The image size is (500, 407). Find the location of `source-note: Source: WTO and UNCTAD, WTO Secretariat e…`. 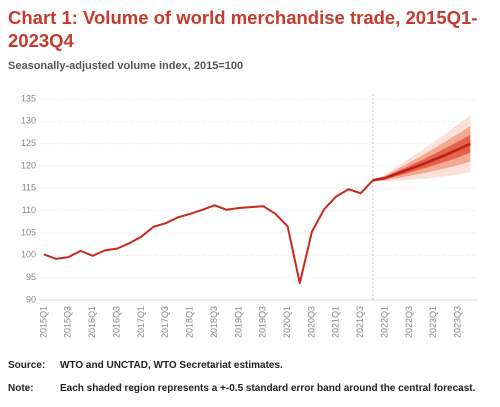

source-note: Source: WTO and UNCTAD, WTO Secretariat e… is located at coordinates (145, 365).